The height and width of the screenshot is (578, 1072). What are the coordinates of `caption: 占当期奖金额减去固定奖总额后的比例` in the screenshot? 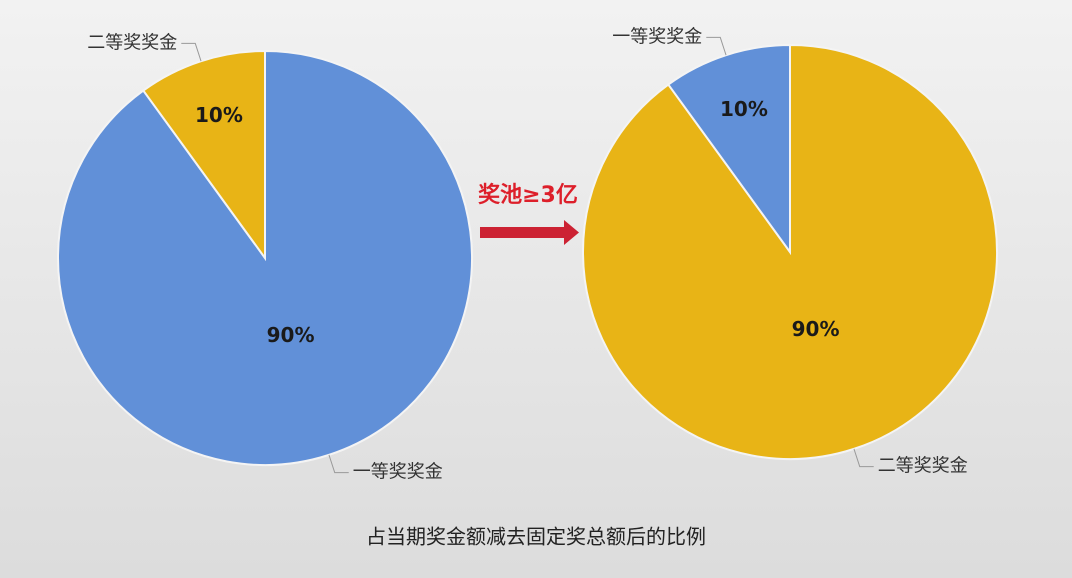 It's located at (536, 537).